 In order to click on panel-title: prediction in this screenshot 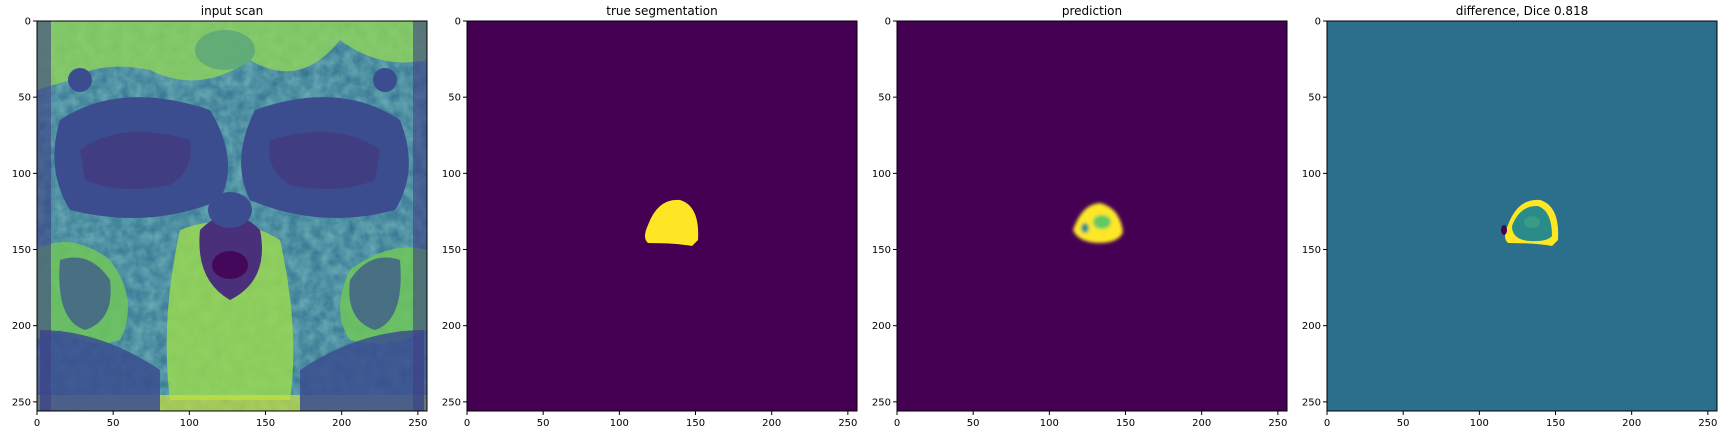, I will do `click(1092, 11)`.